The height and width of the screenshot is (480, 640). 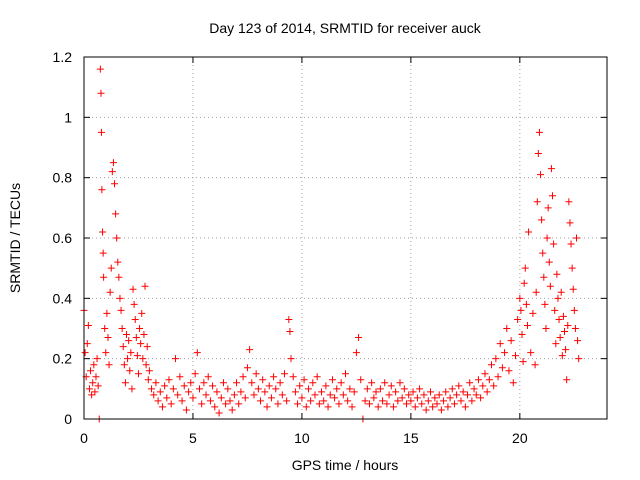 What do you see at coordinates (63, 238) in the screenshot?
I see `y-tick-label: 0.6` at bounding box center [63, 238].